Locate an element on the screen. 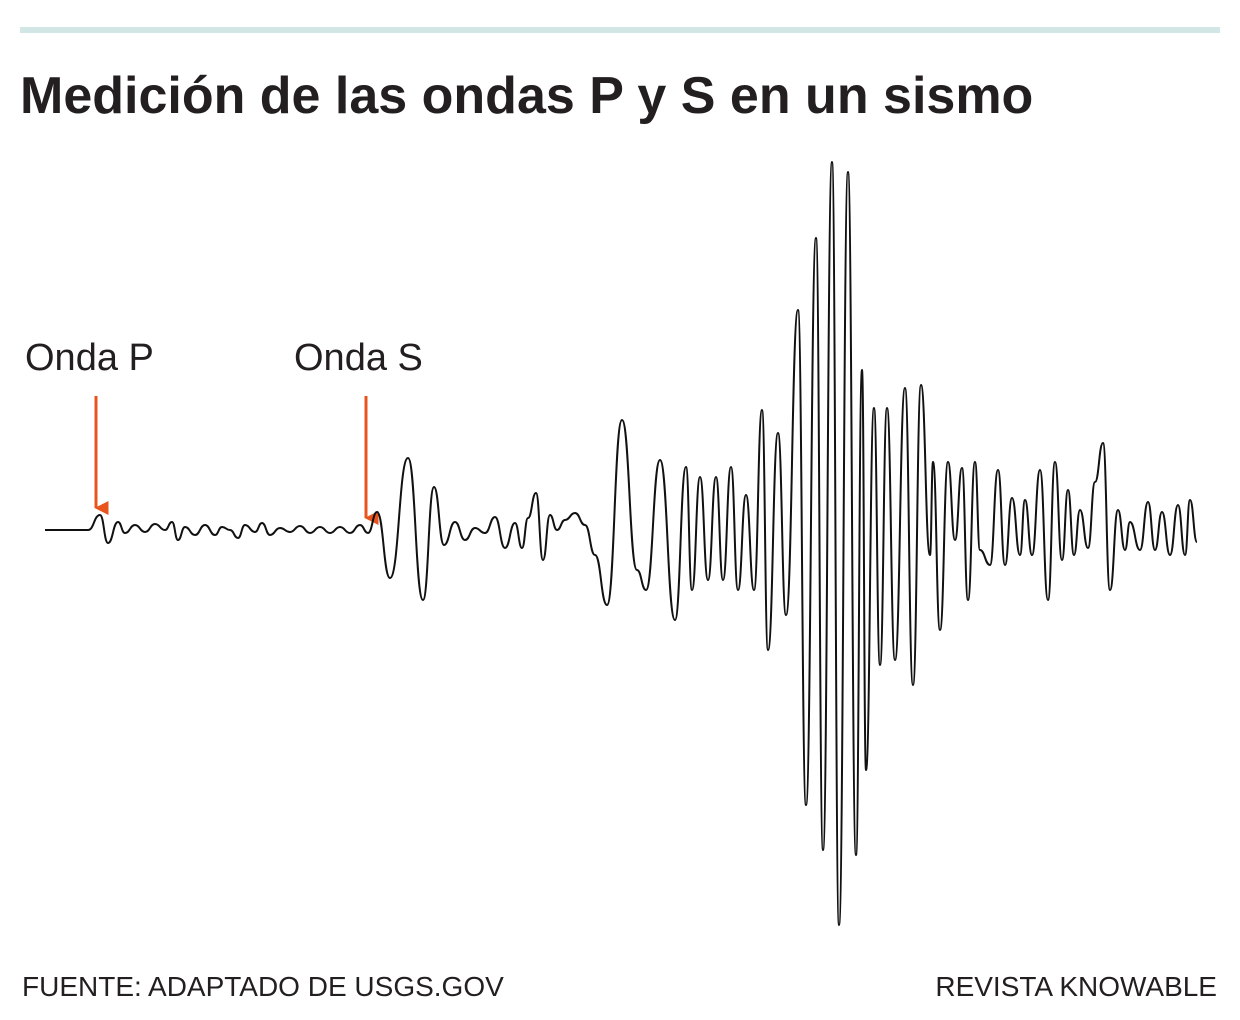 This screenshot has height=1020, width=1240. top-rule is located at coordinates (620, 30).